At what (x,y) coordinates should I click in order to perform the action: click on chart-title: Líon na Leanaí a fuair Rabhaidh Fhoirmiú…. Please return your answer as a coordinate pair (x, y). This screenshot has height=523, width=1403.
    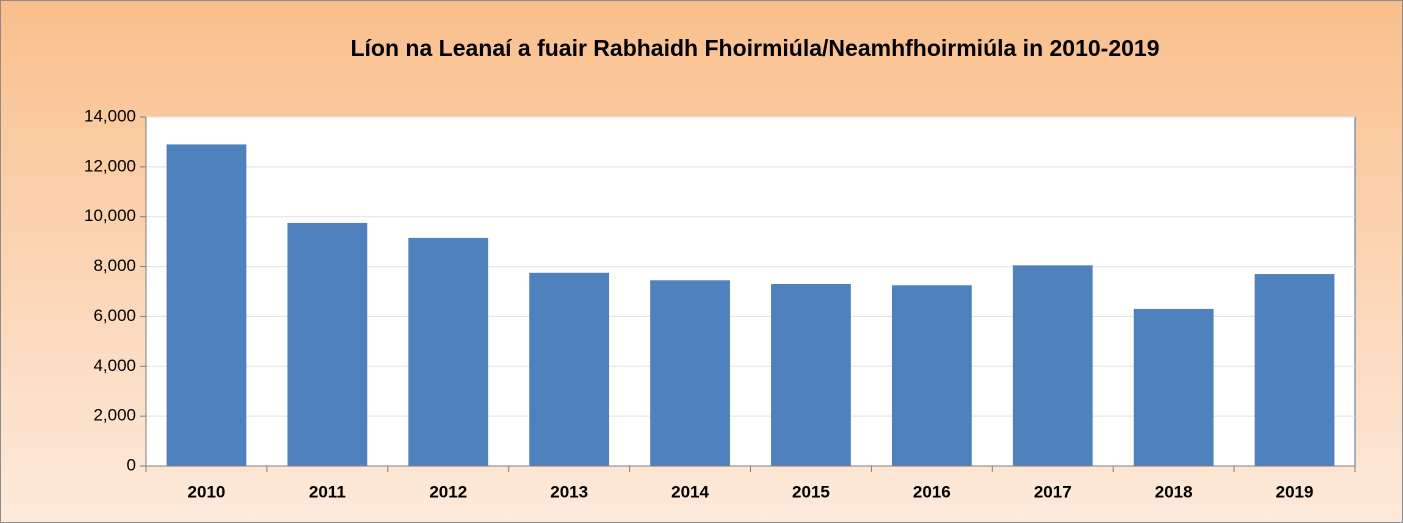
    Looking at the image, I should click on (754, 48).